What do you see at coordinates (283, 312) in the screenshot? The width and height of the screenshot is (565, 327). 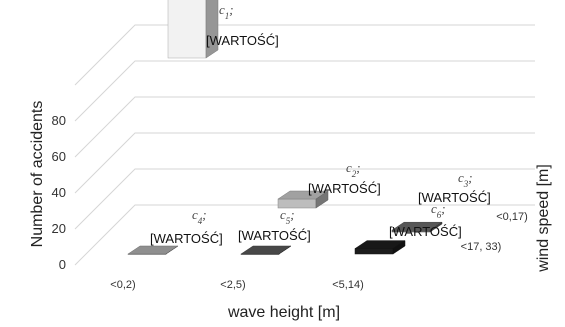 I see `x-axis-title: wave height [m]` at bounding box center [283, 312].